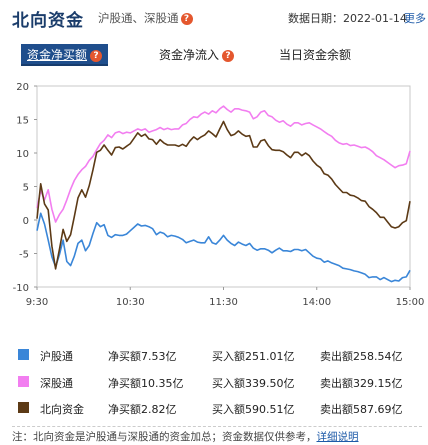 Image resolution: width=428 pixels, height=445 pixels. I want to click on more-link: 更多, so click(415, 18).